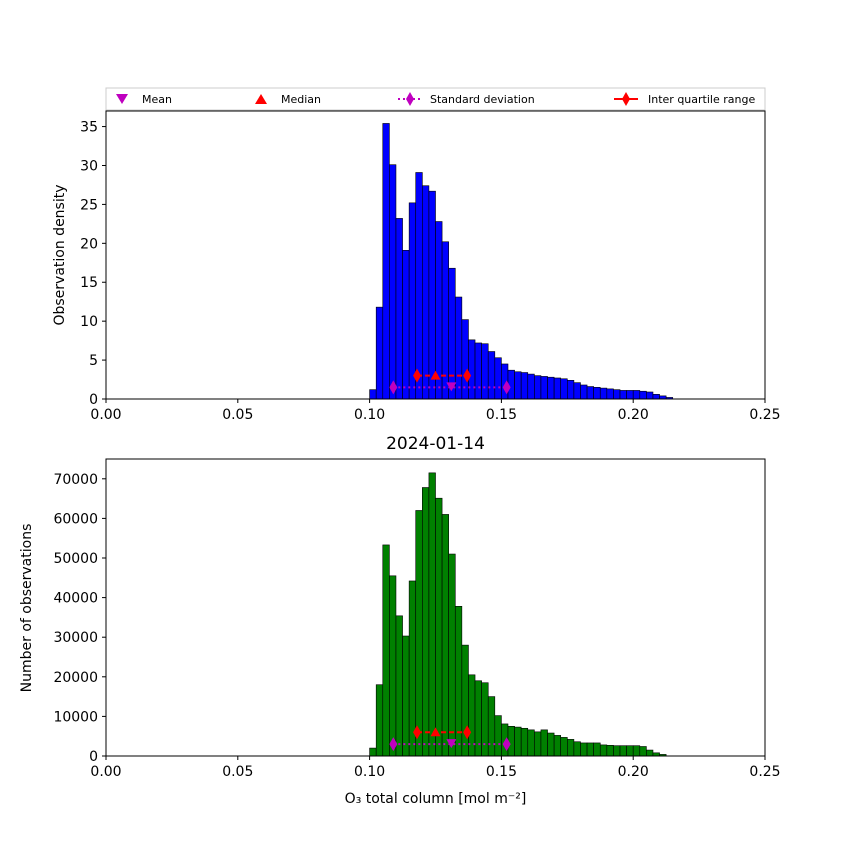 The image size is (850, 850). Describe the element at coordinates (301, 99) in the screenshot. I see `legend-median-label: Median` at that location.